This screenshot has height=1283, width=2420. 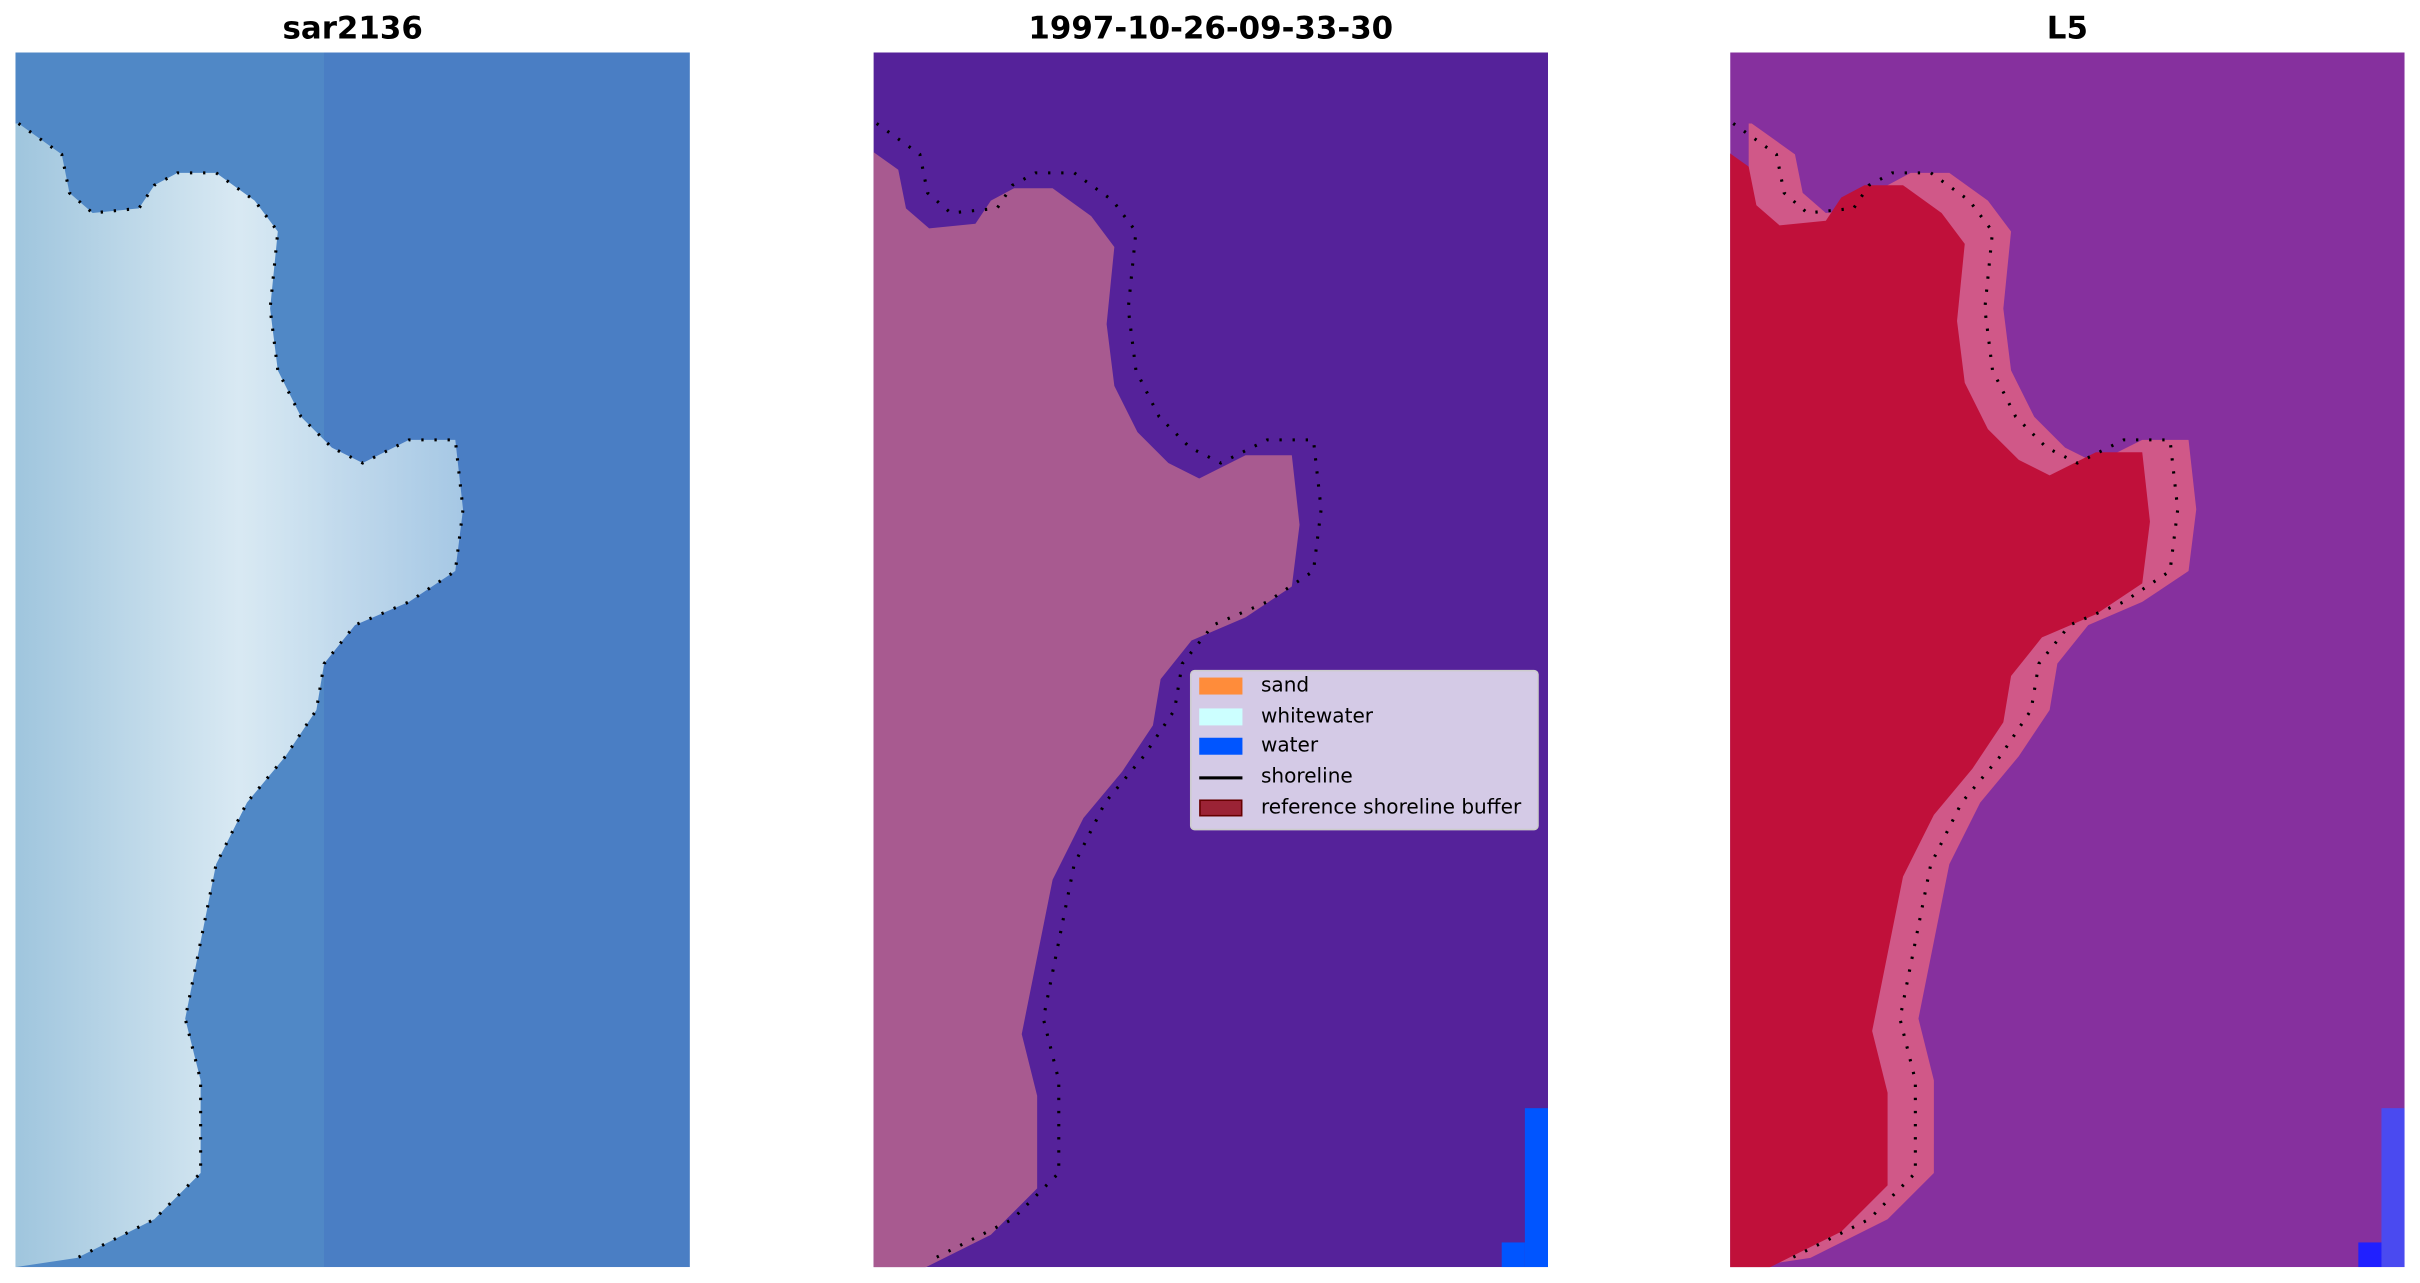 I want to click on panel-title-rgb: sar2136, so click(x=352, y=28).